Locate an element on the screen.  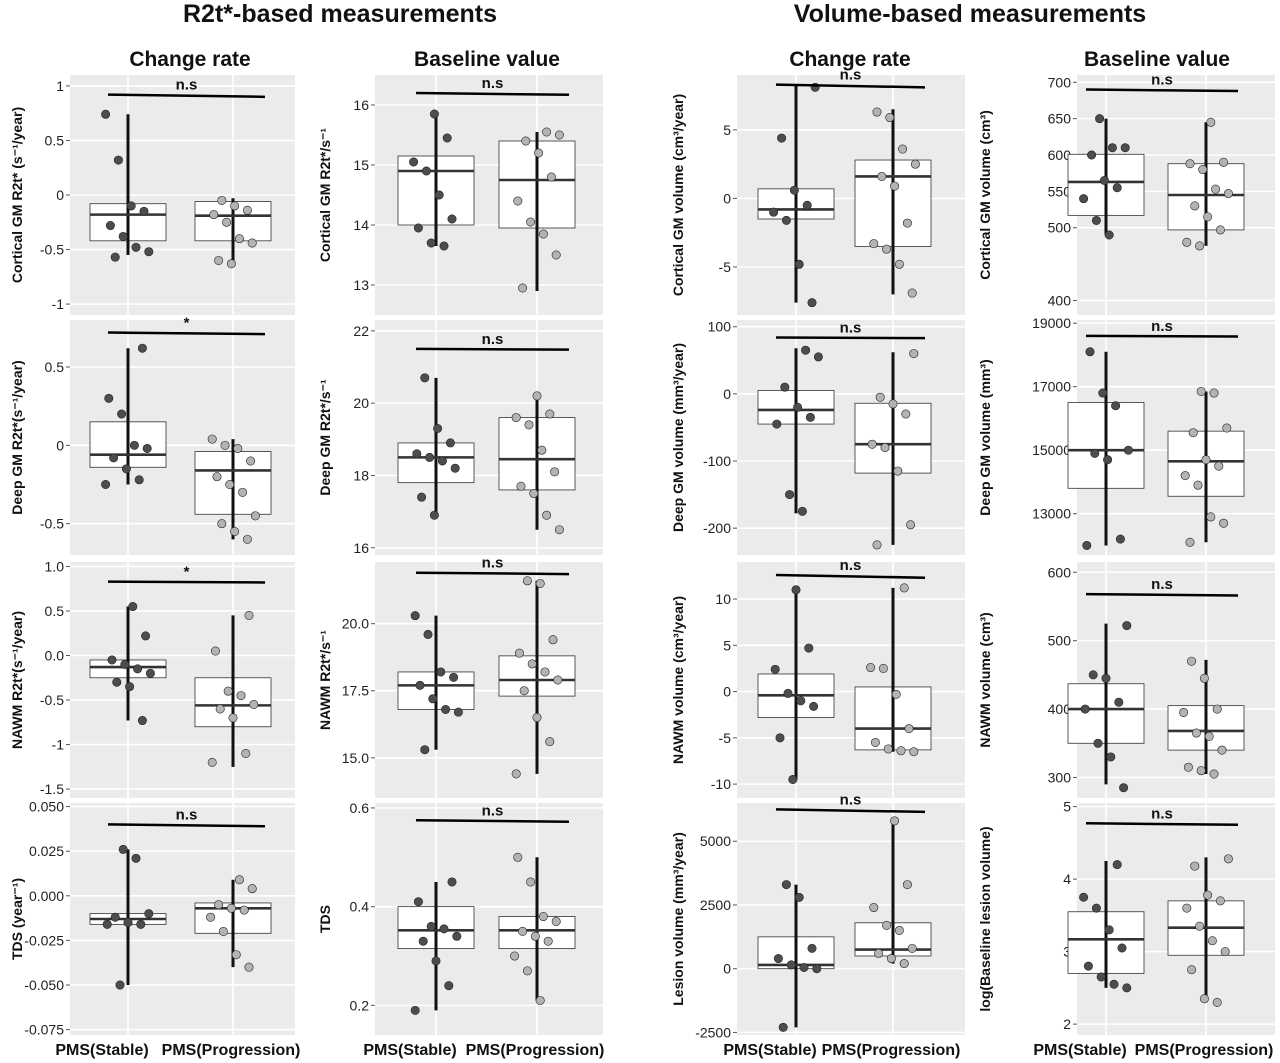
y-tick-label: 2 is located at coordinates (1067, 1024).